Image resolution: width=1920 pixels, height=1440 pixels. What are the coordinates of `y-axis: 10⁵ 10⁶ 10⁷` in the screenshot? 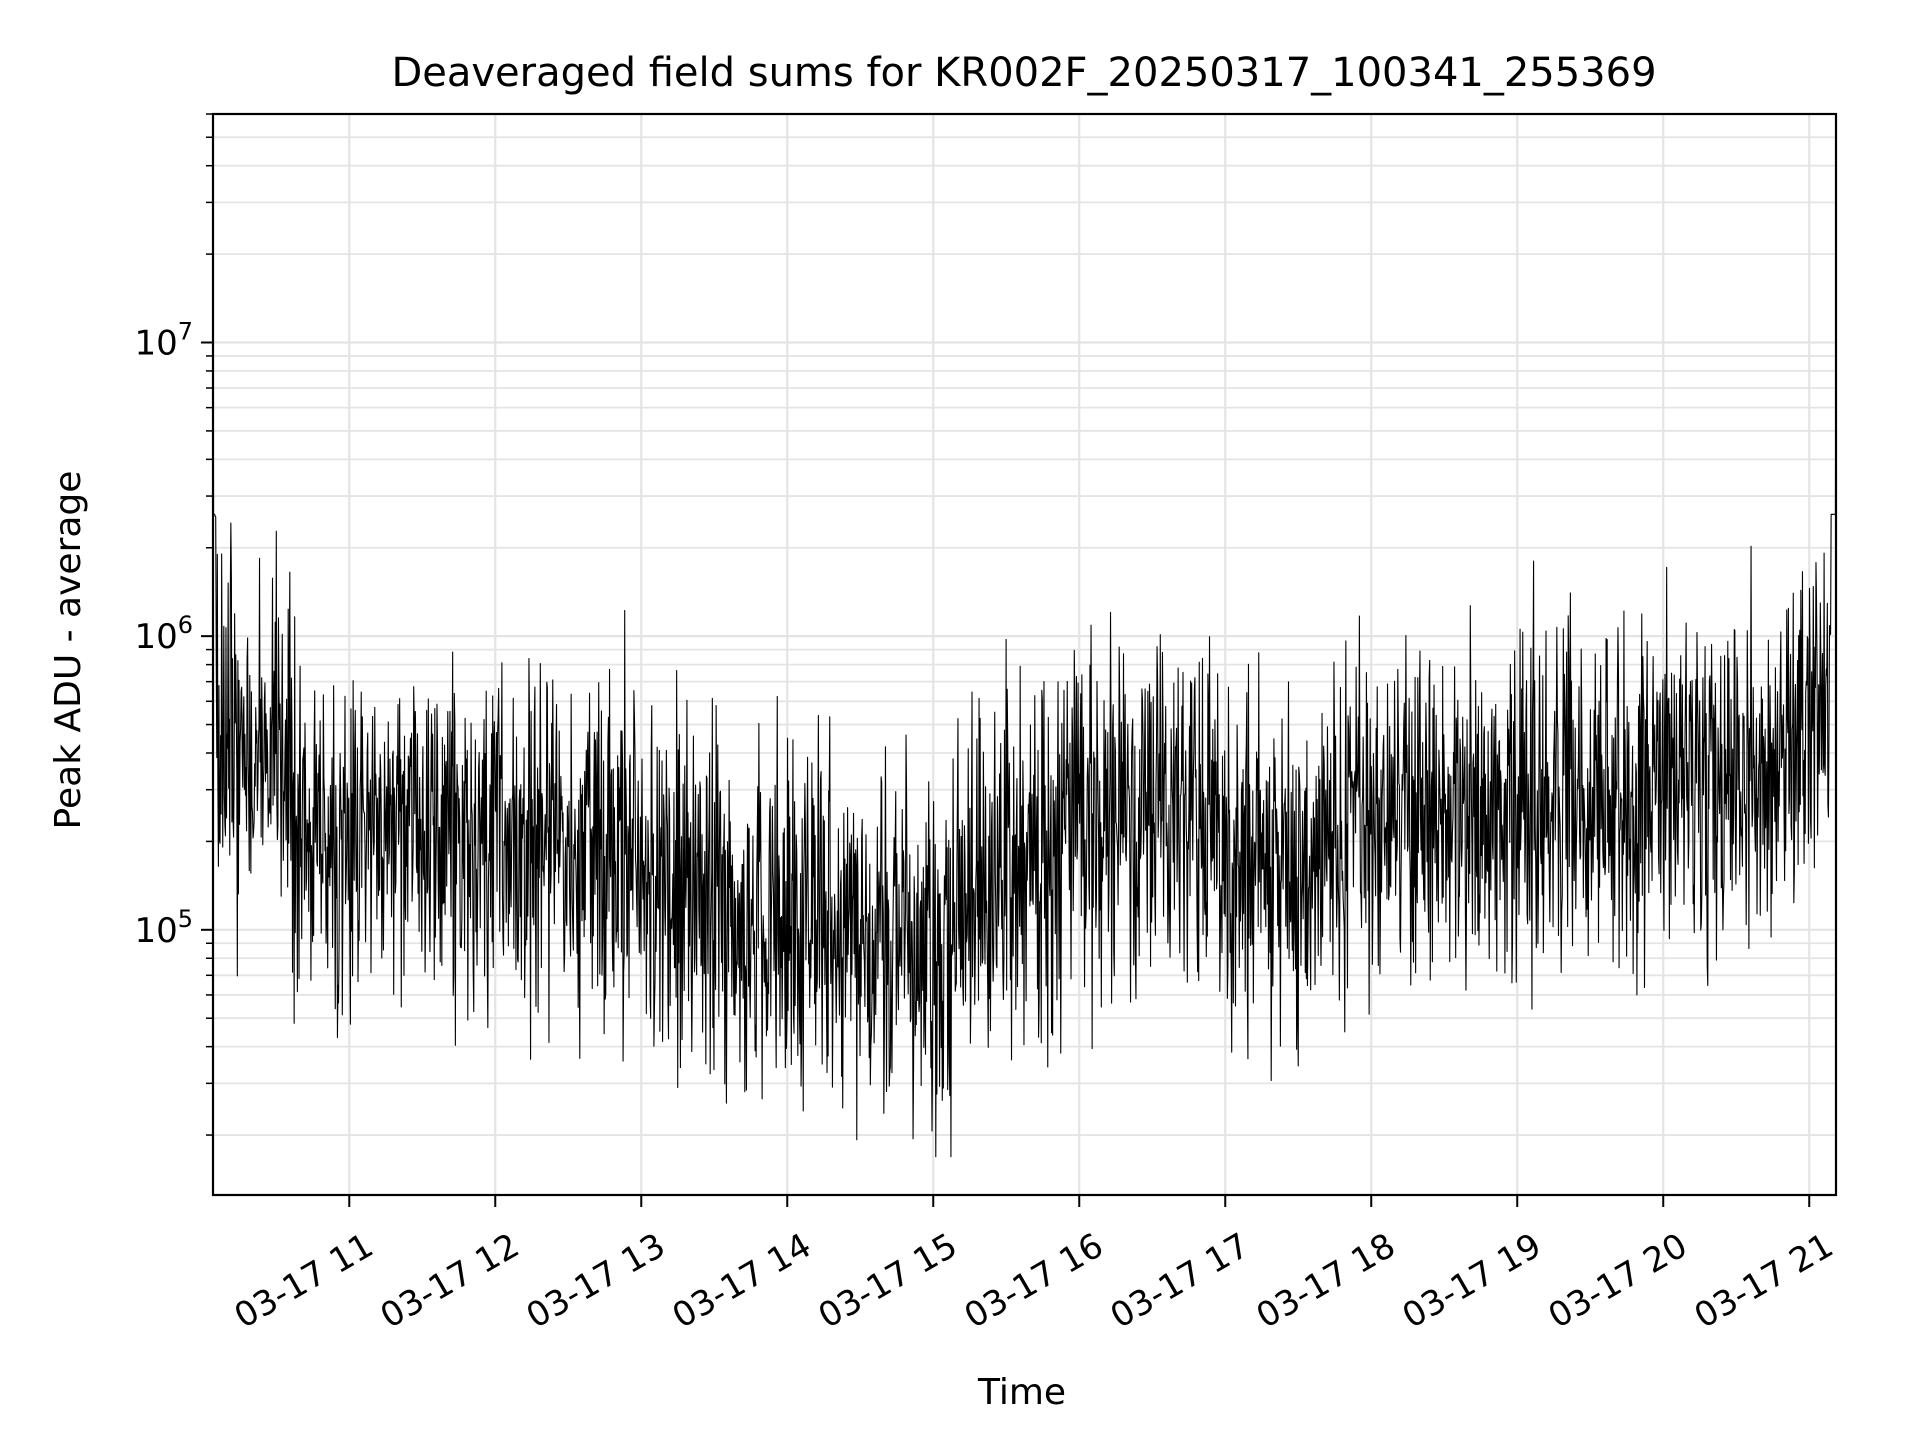 It's located at (173, 624).